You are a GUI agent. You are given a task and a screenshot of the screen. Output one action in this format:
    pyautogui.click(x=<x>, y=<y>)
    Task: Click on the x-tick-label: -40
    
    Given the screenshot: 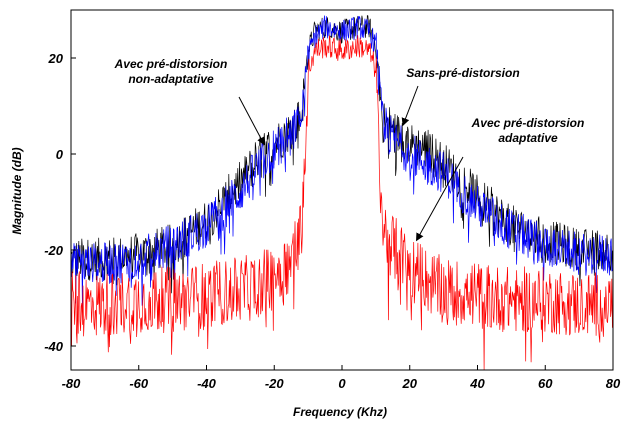 What is the action you would take?
    pyautogui.click(x=207, y=383)
    